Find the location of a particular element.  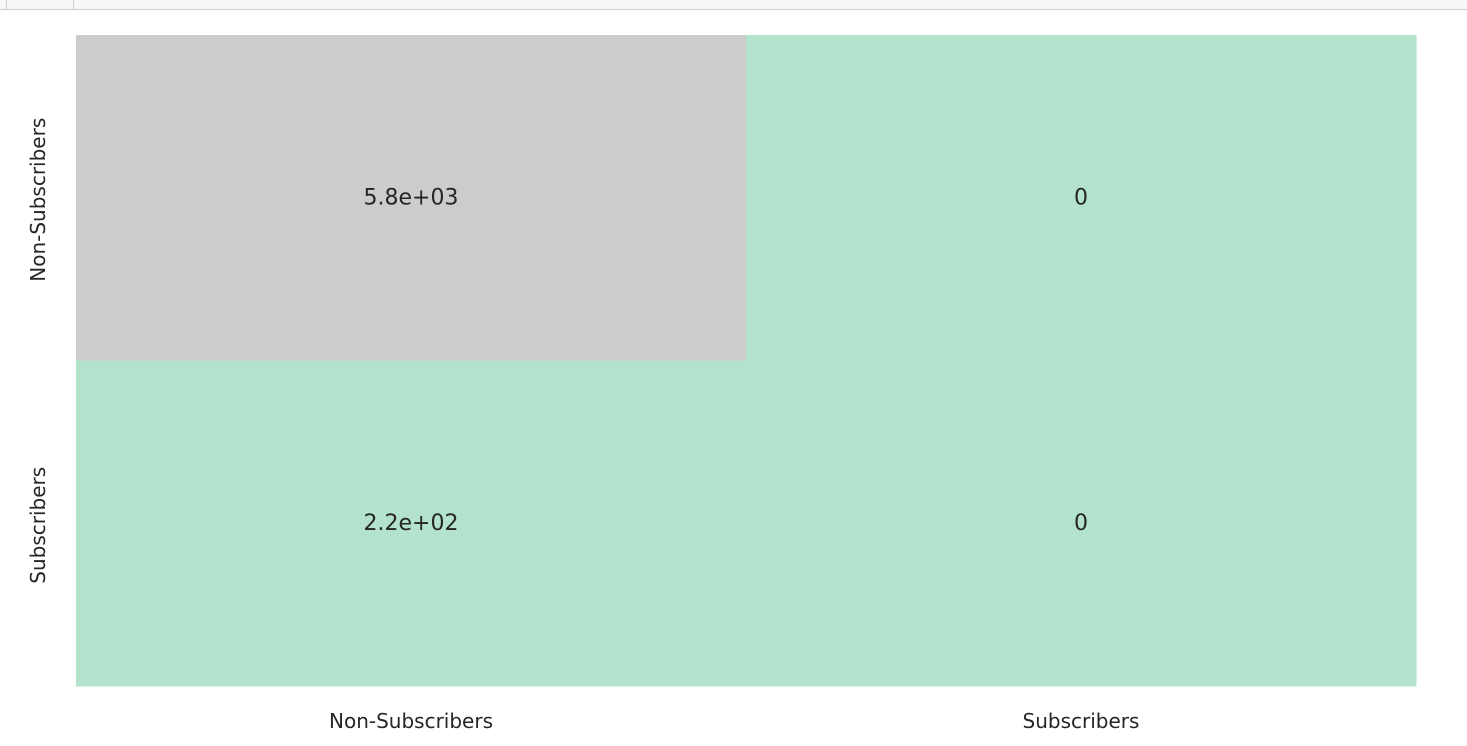

cell-annotation-r0-c0: 5.8e+03 is located at coordinates (411, 197).